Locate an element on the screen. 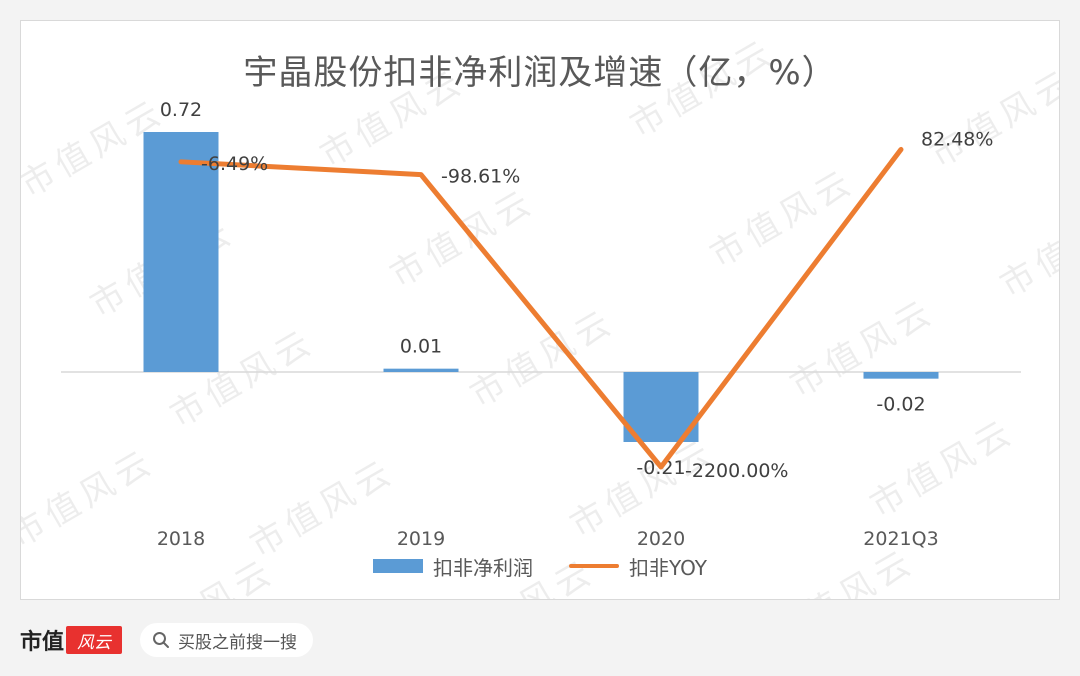  legend-bar-swatch is located at coordinates (398, 566).